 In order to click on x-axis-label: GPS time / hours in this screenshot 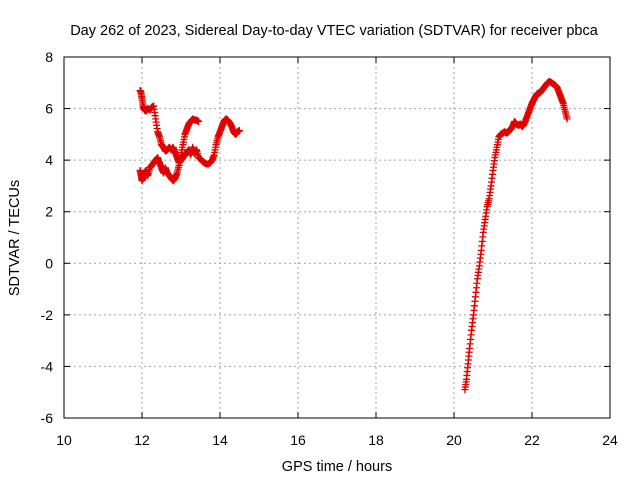, I will do `click(337, 467)`.